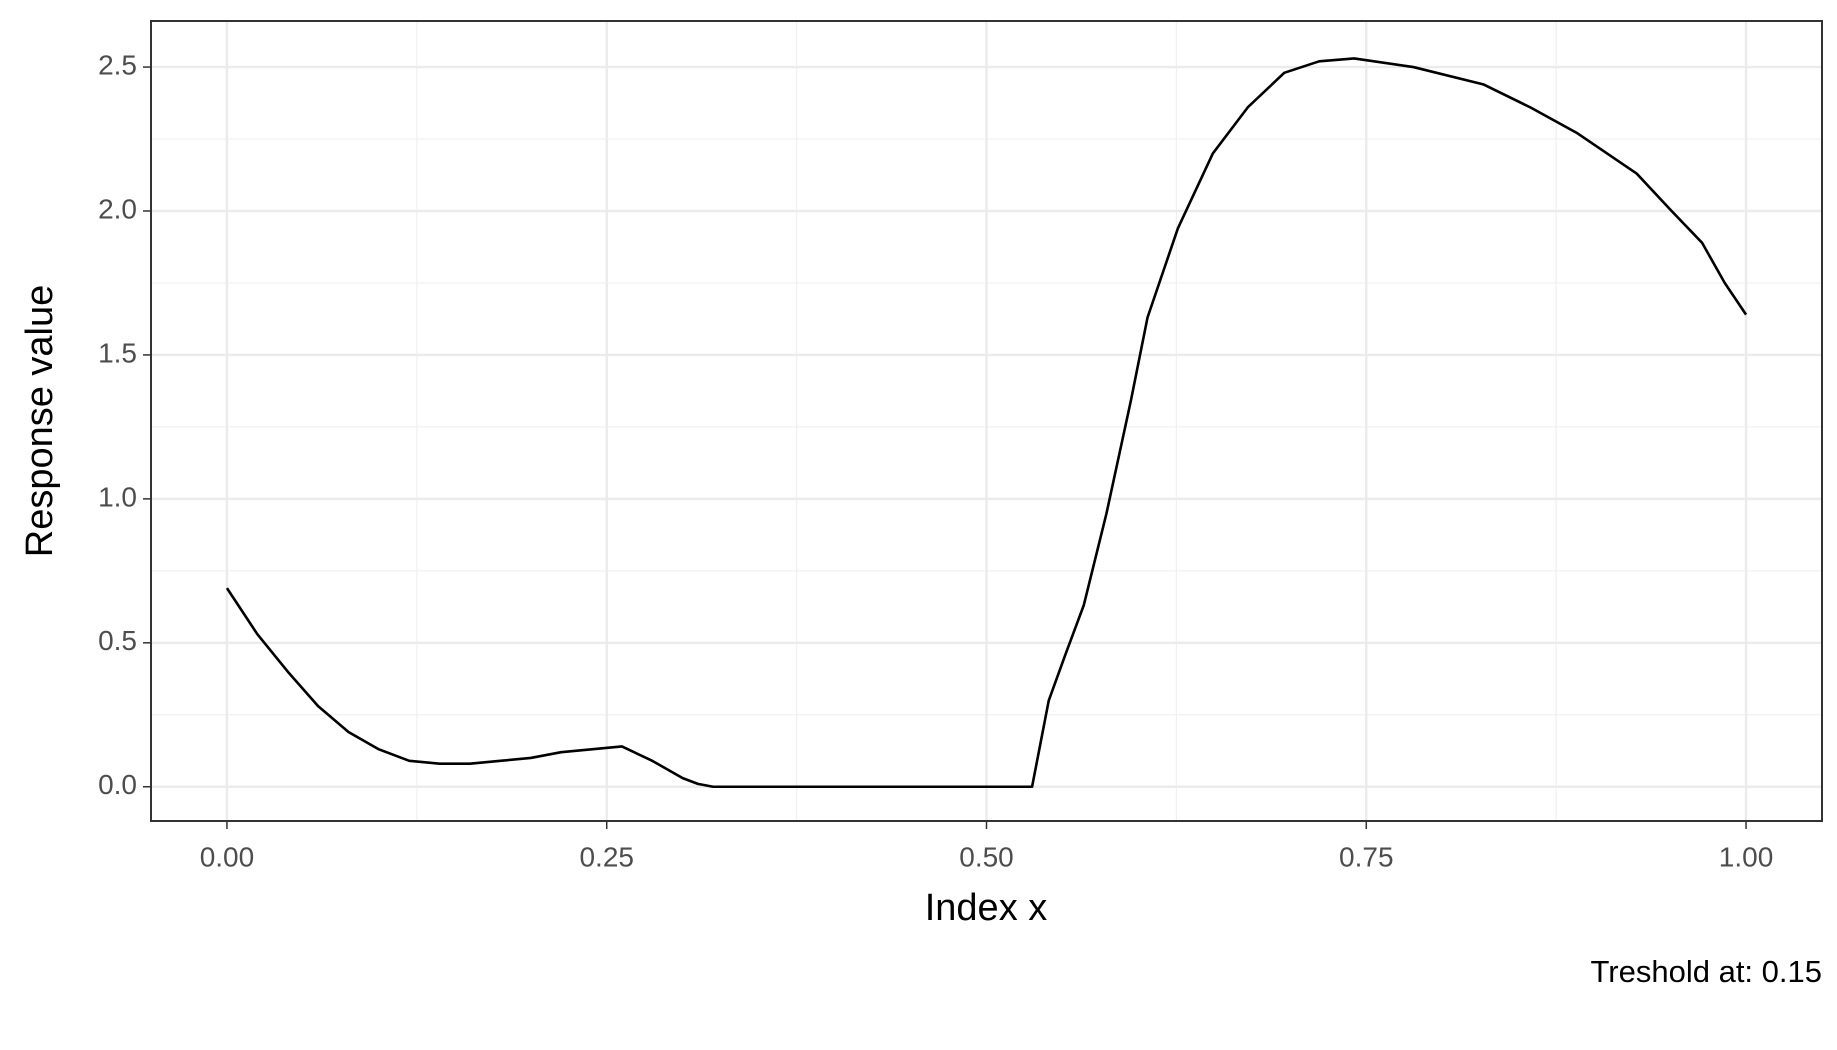  Describe the element at coordinates (40, 421) in the screenshot. I see `y-axis-title: Response value` at that location.